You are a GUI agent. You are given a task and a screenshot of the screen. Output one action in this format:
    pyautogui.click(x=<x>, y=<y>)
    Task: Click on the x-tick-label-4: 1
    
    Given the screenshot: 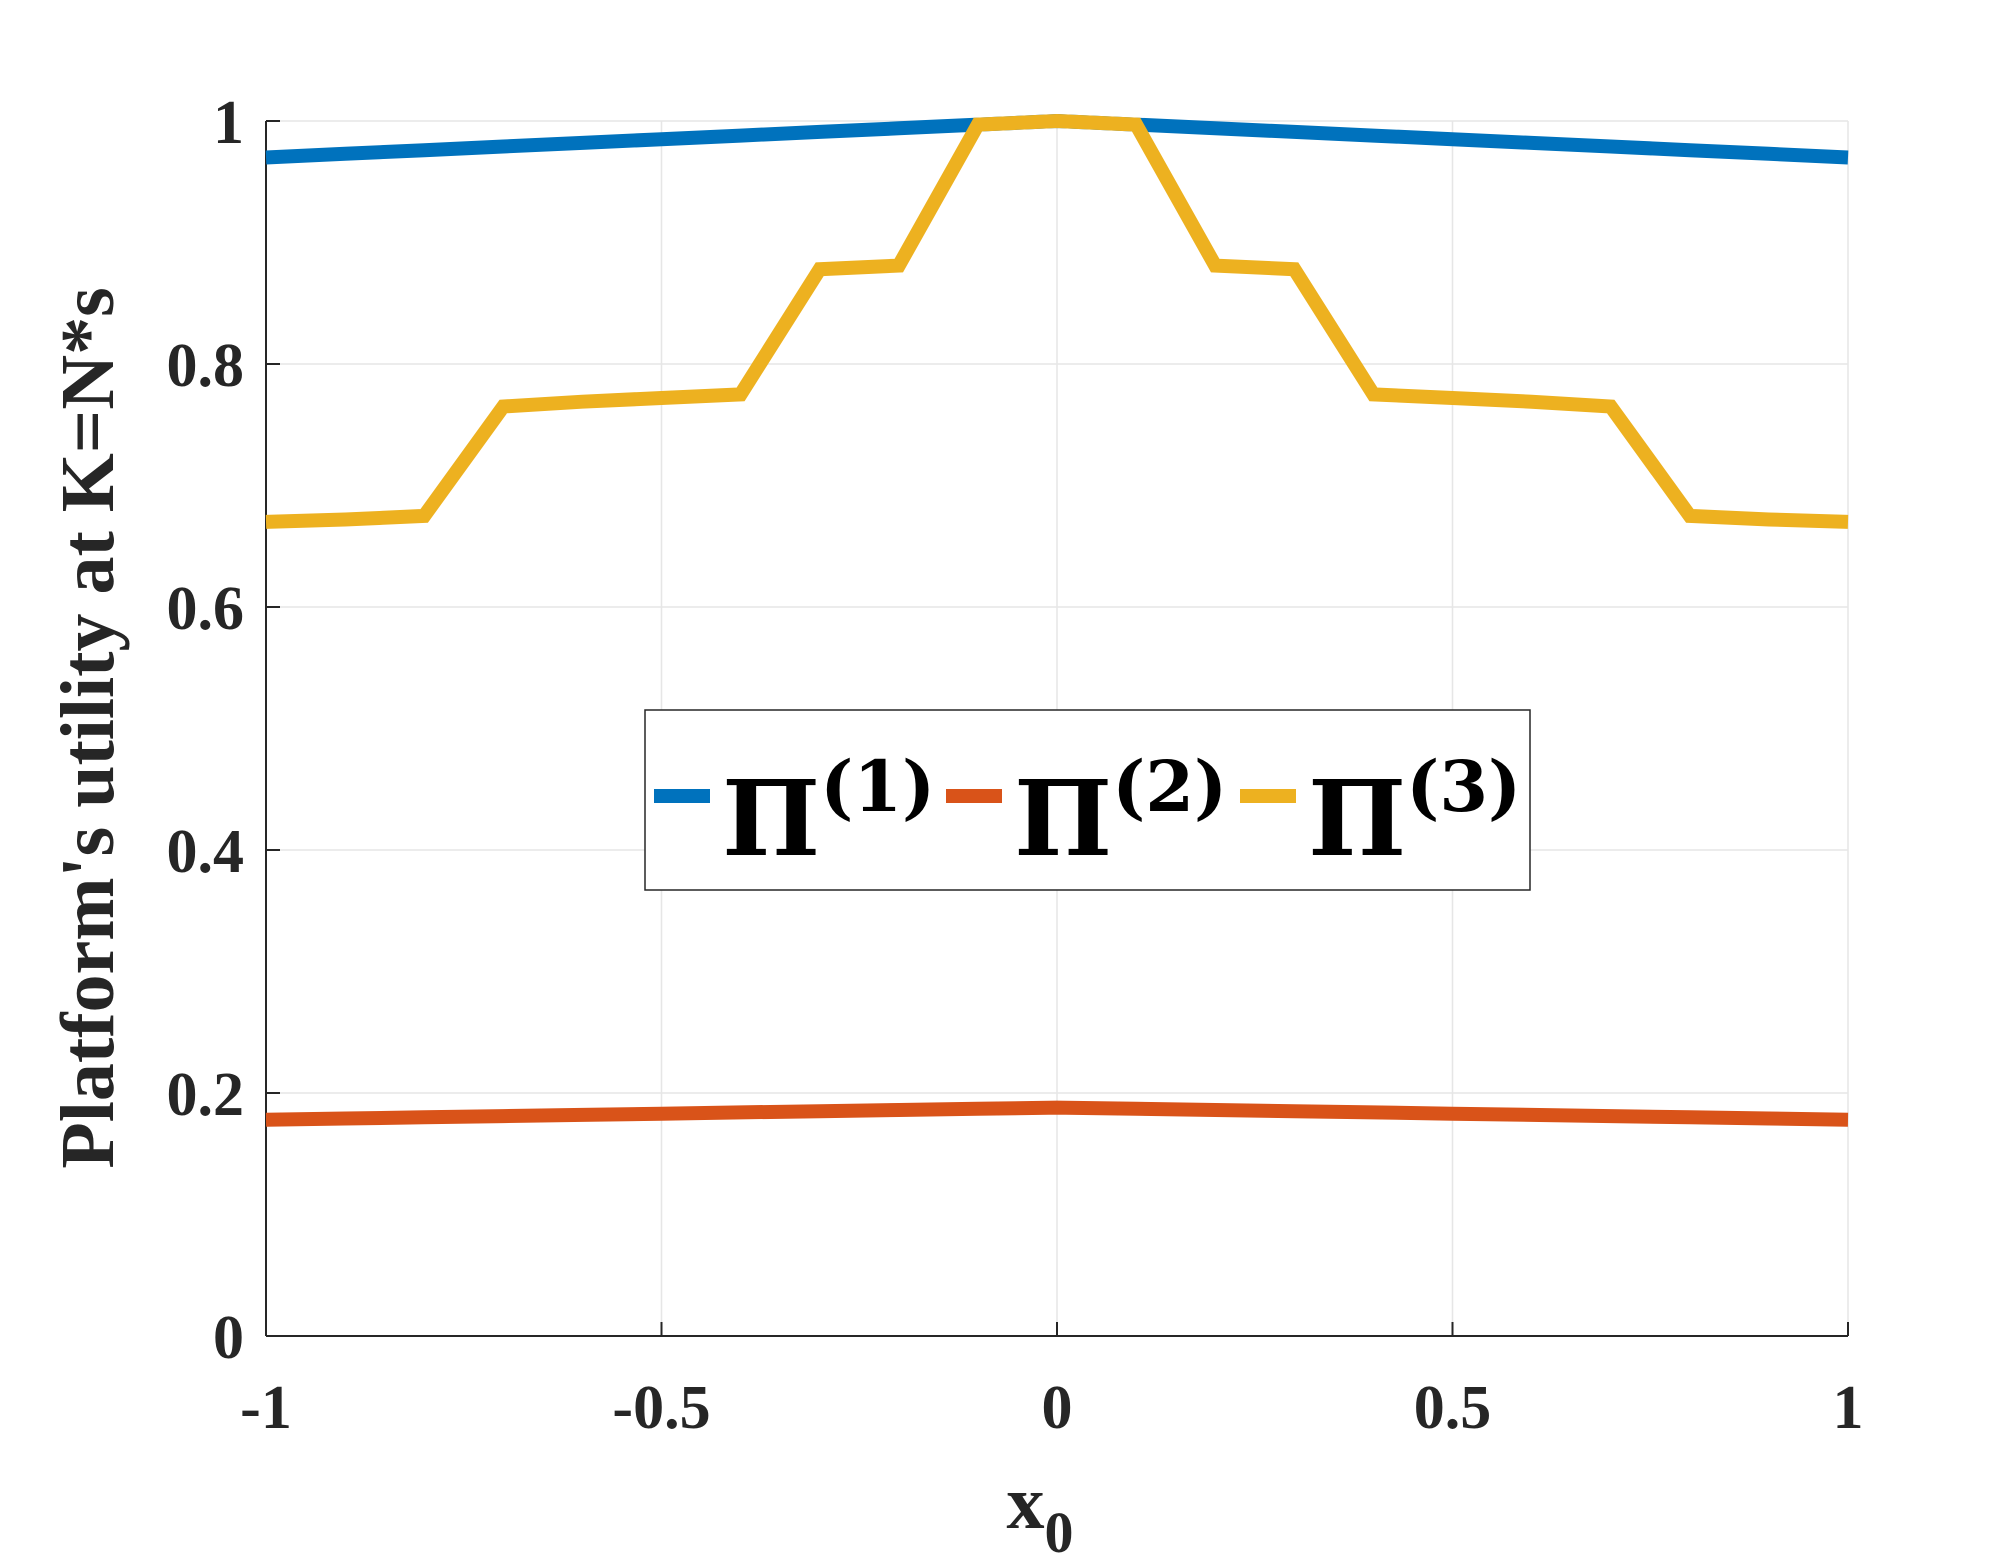 What is the action you would take?
    pyautogui.click(x=1848, y=1408)
    